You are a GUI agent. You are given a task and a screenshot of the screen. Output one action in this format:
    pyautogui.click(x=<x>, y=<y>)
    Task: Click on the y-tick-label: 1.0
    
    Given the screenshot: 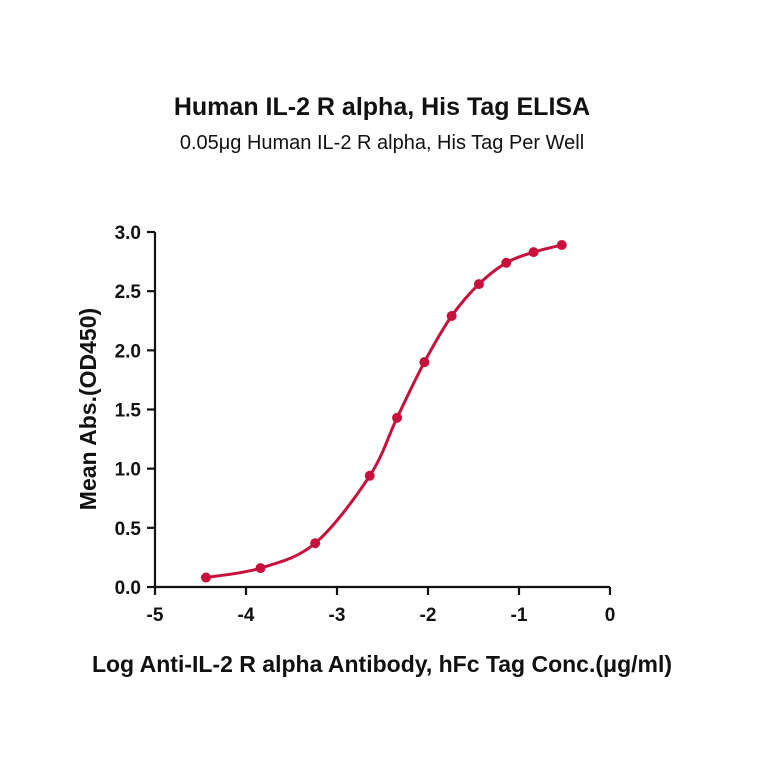 What is the action you would take?
    pyautogui.click(x=128, y=470)
    